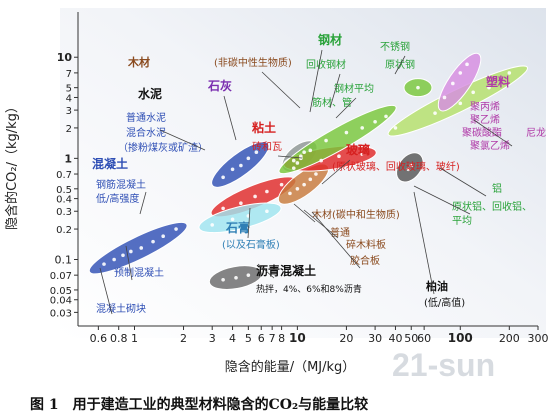 This screenshot has width=550, height=418. I want to click on x-tick-label: 8, so click(281, 338).